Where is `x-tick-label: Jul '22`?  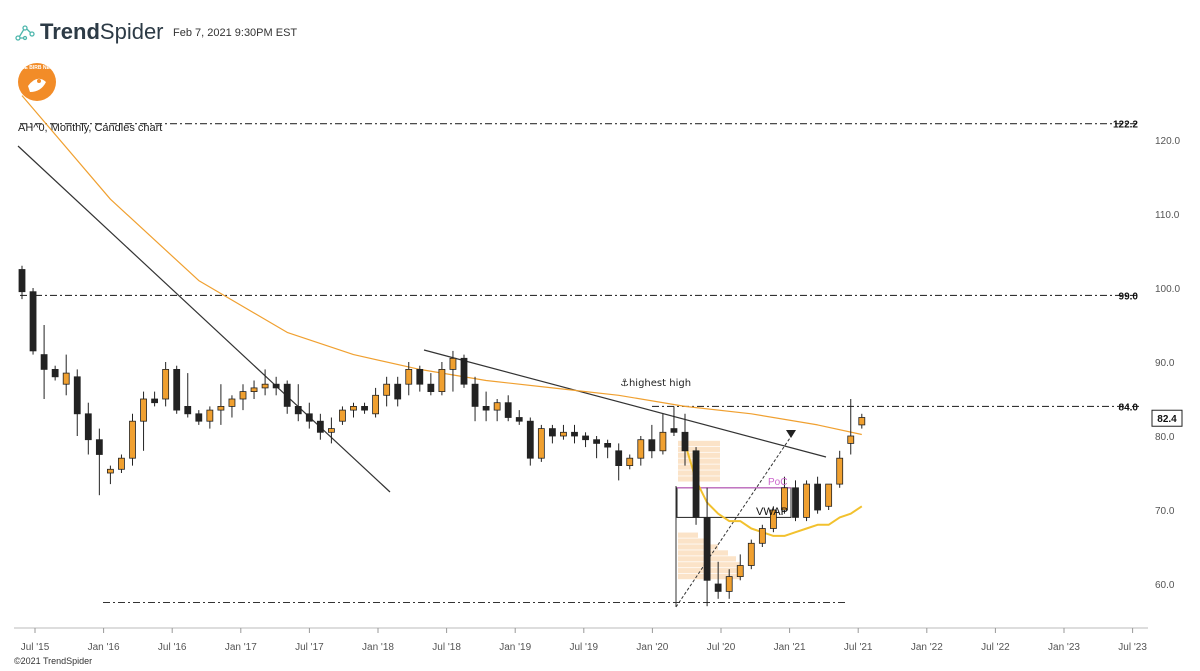 x-tick-label: Jul '22 is located at coordinates (995, 647).